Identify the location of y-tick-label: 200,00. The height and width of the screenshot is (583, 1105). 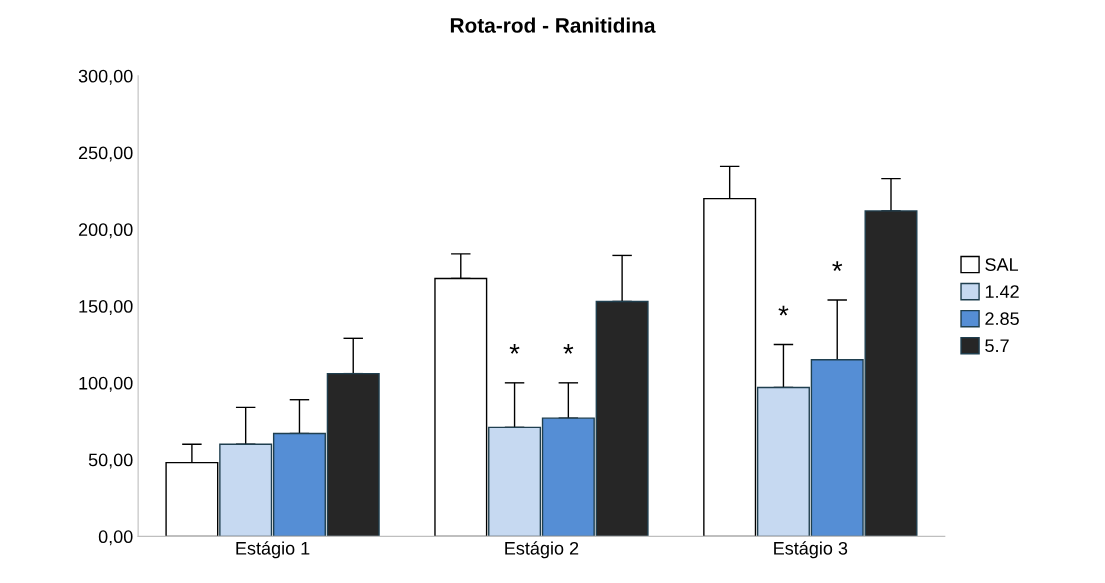
(105, 231).